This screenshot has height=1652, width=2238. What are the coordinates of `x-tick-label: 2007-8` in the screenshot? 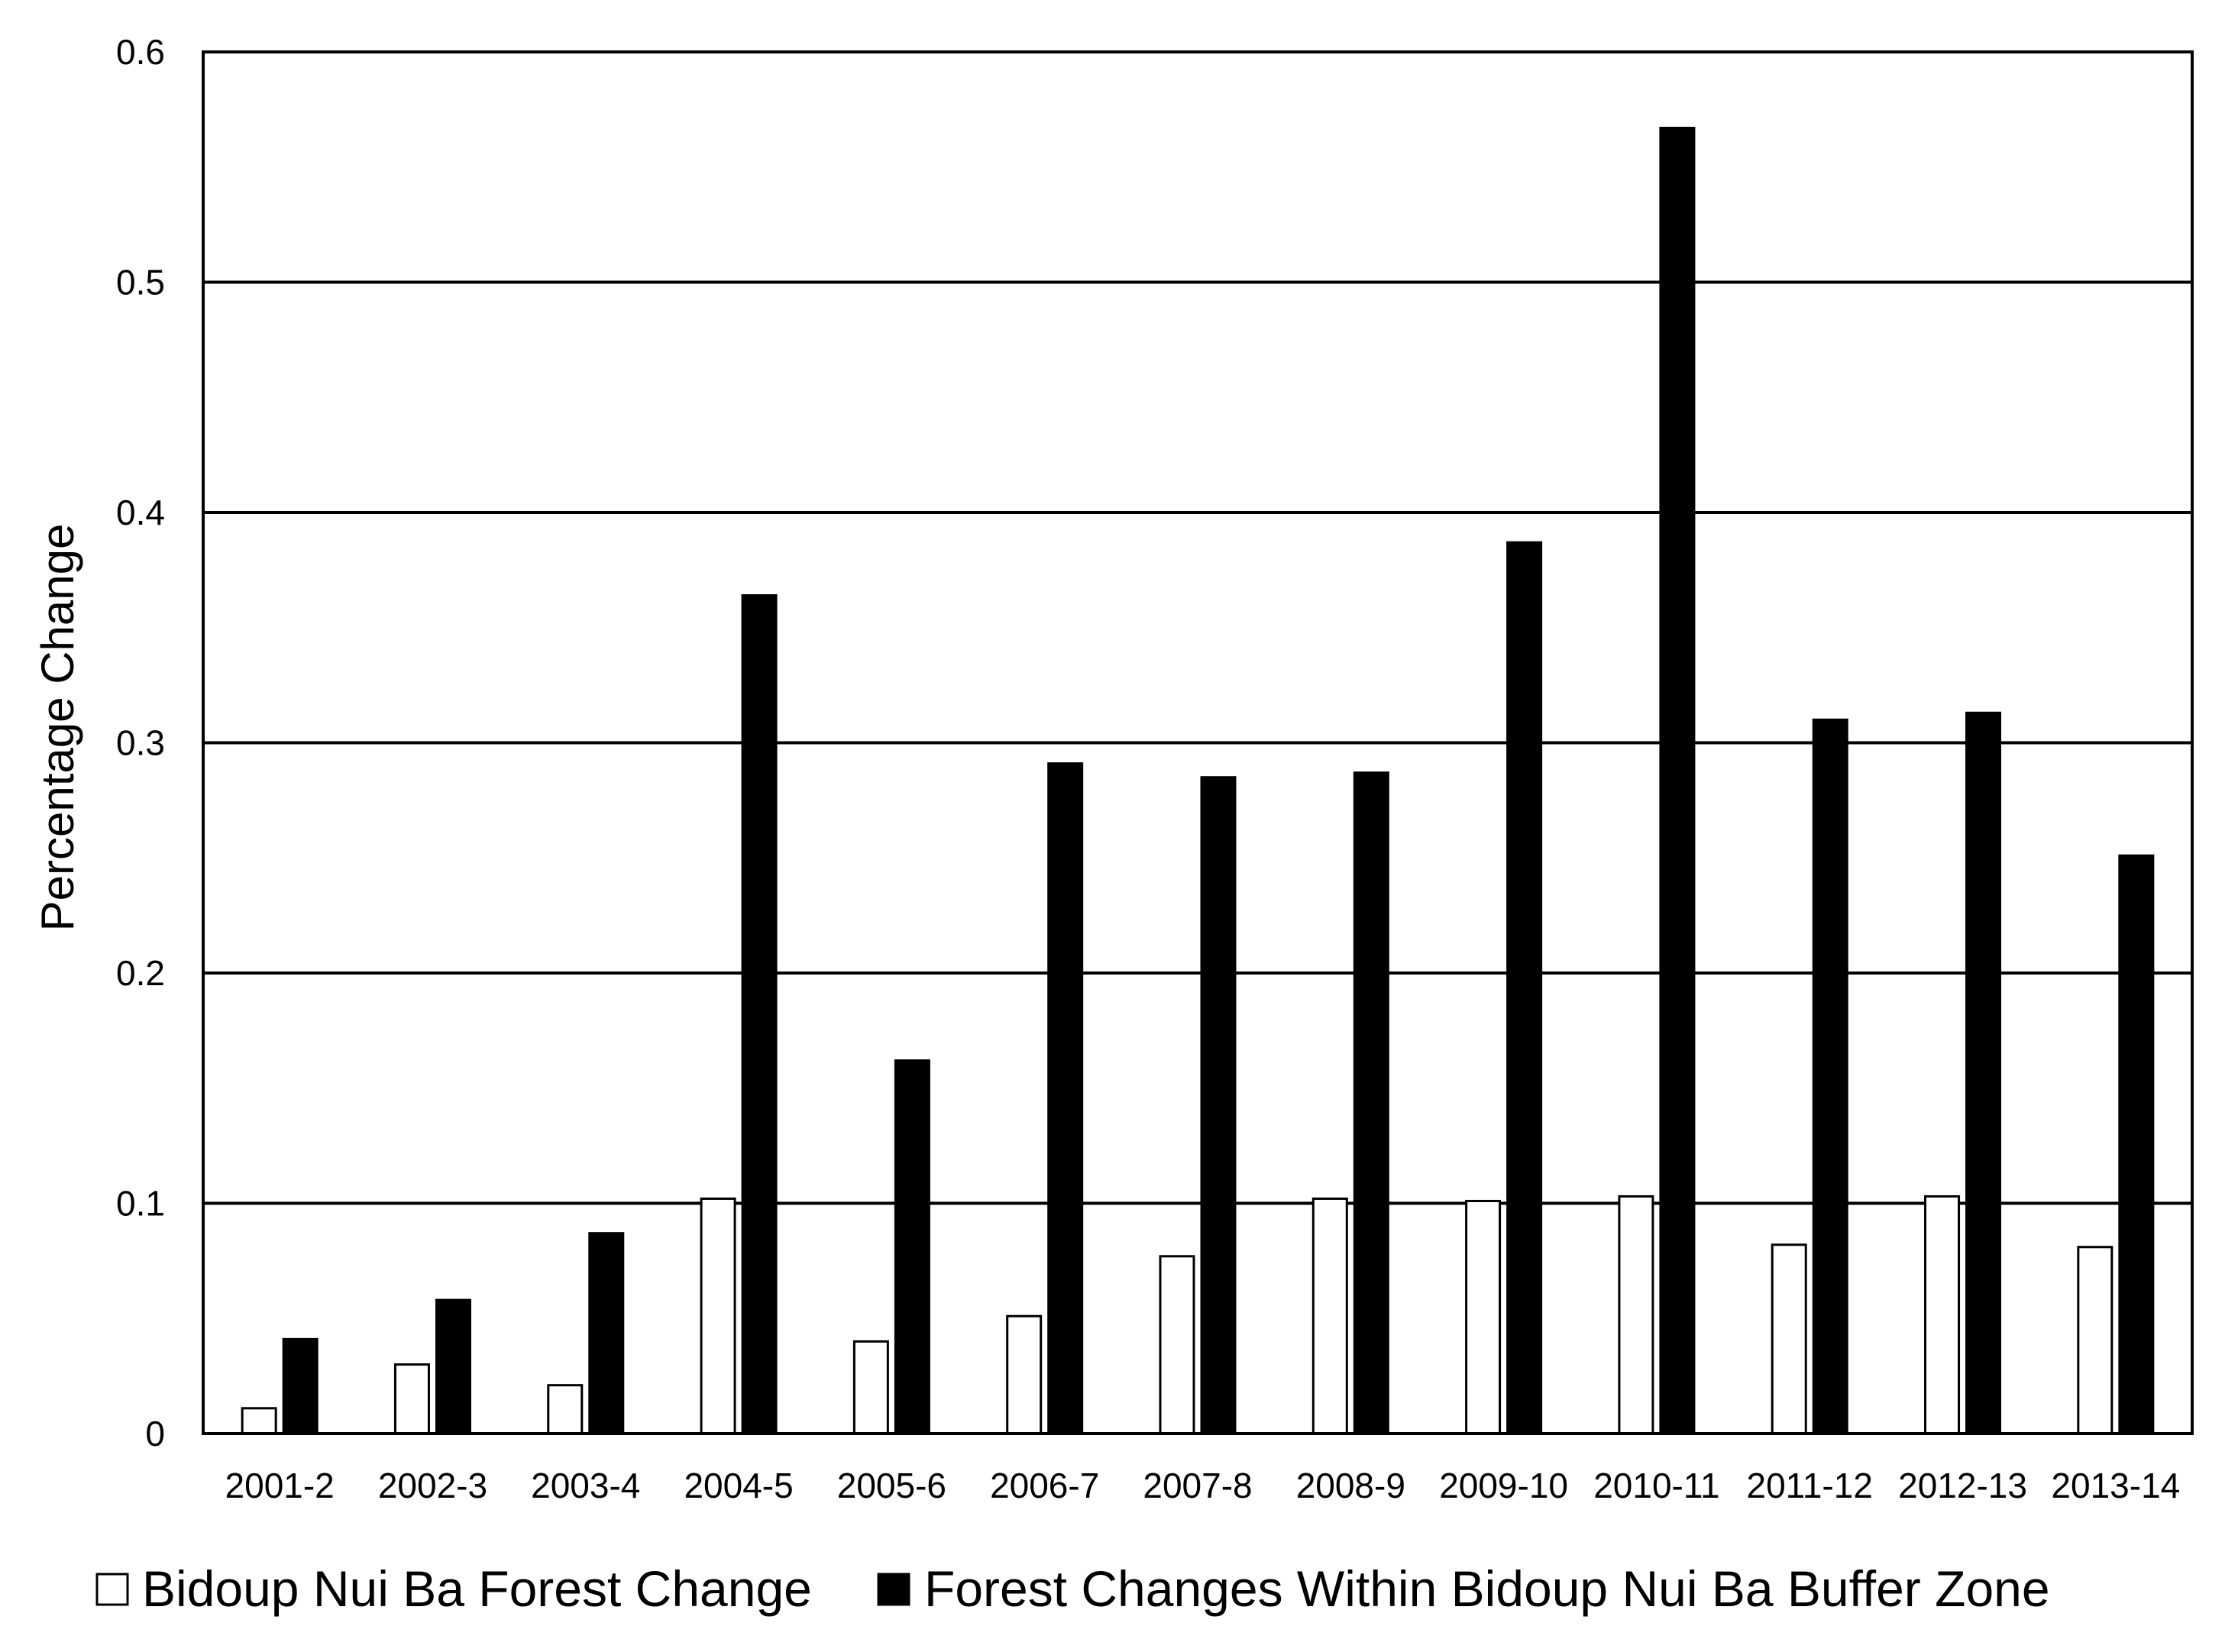 It's located at (1197, 1486).